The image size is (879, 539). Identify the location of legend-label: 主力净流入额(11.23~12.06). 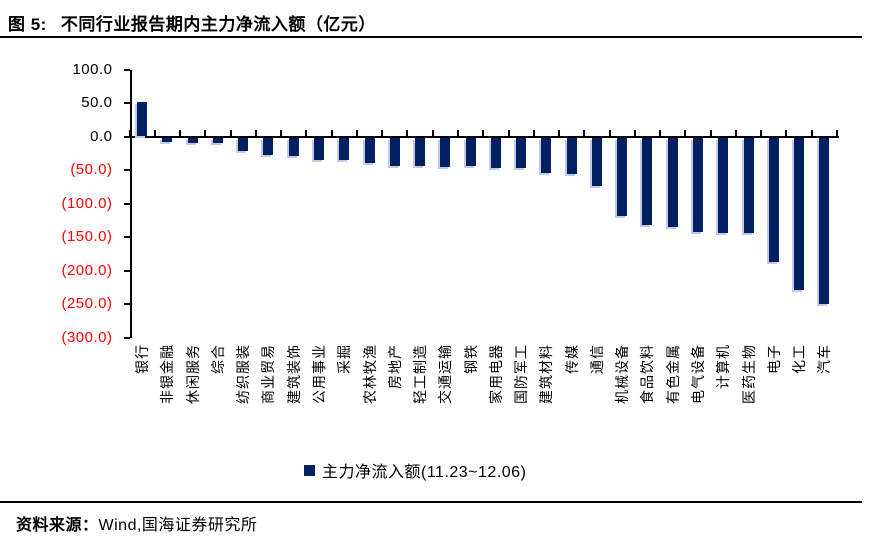
(424, 472).